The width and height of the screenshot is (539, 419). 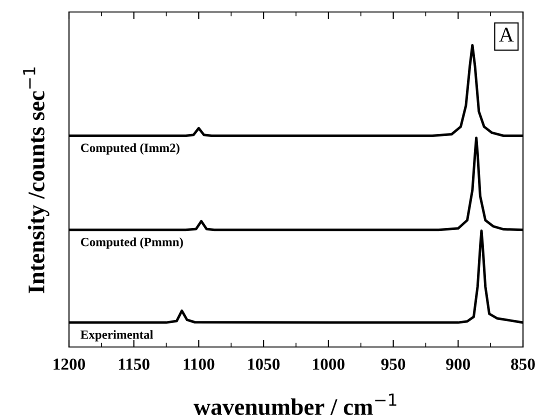 I want to click on x-tick-label: 1000, so click(x=328, y=364).